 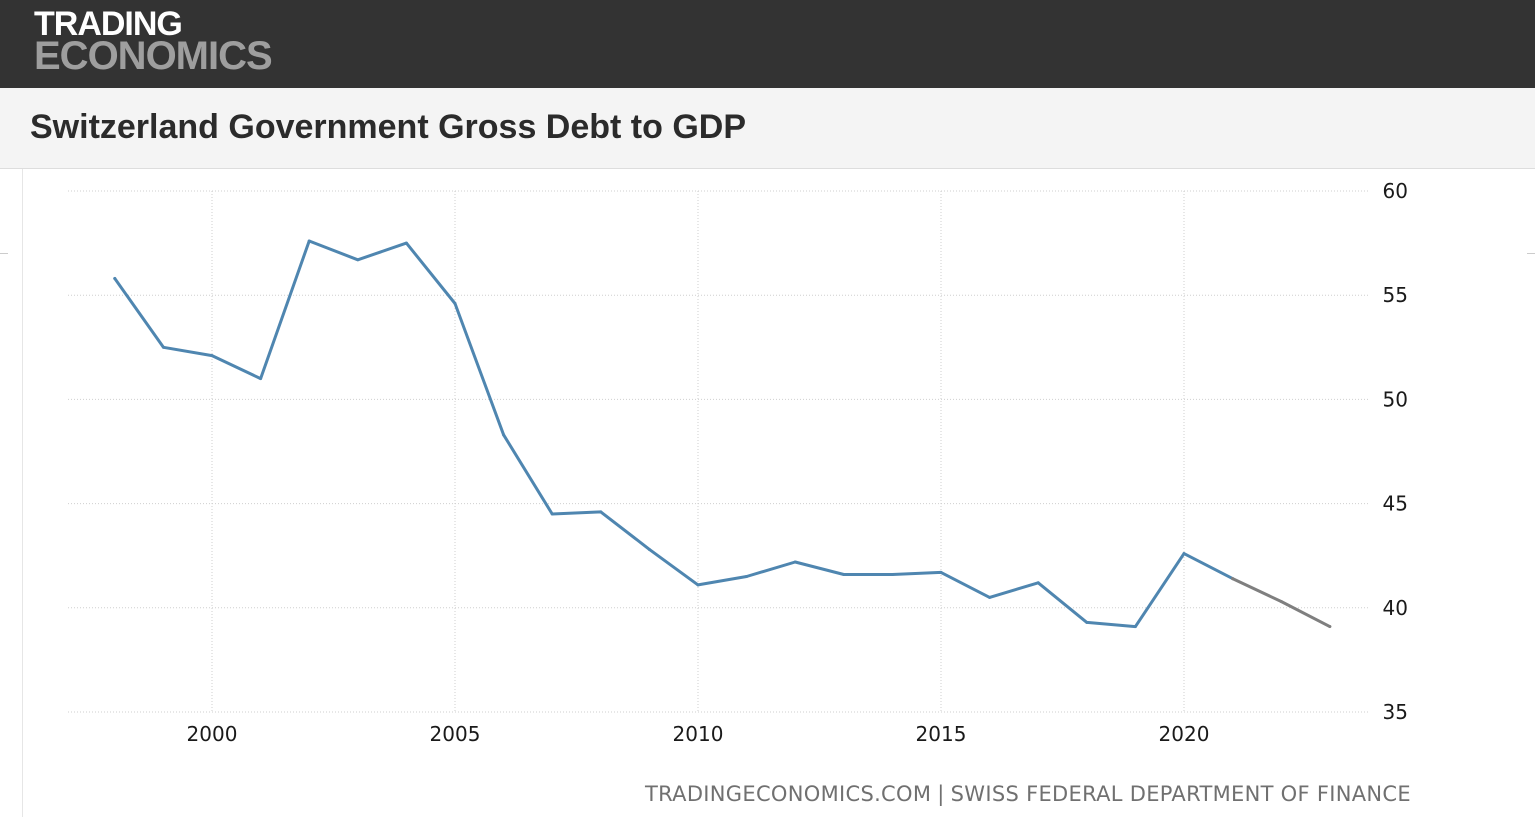 What do you see at coordinates (153, 56) in the screenshot?
I see `logo-line-economics: ECONOMICS` at bounding box center [153, 56].